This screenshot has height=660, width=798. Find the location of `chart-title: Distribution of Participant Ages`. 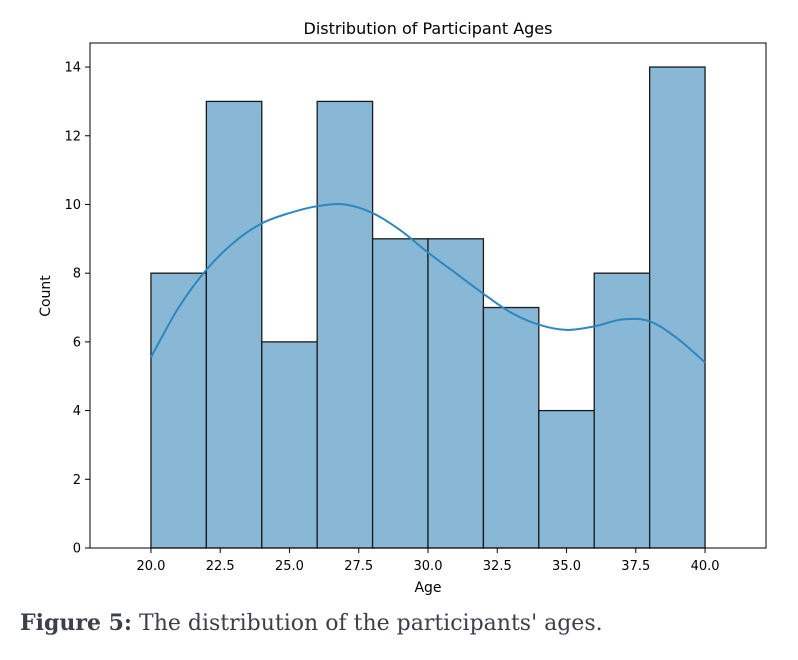

chart-title: Distribution of Participant Ages is located at coordinates (428, 28).